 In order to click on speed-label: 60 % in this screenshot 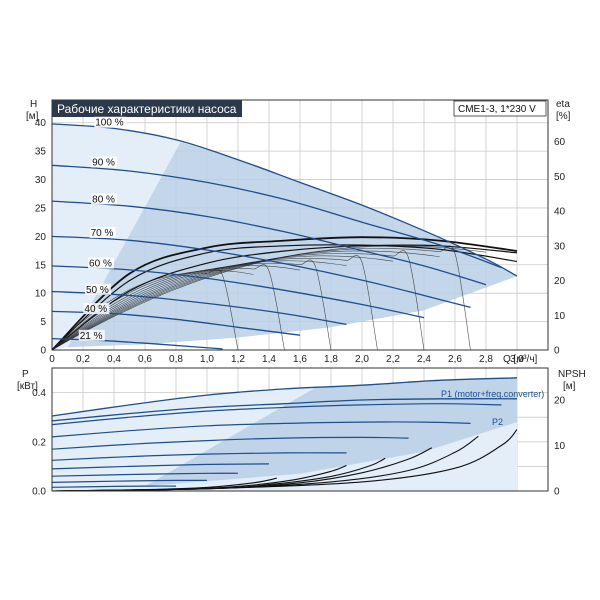, I will do `click(100, 264)`.